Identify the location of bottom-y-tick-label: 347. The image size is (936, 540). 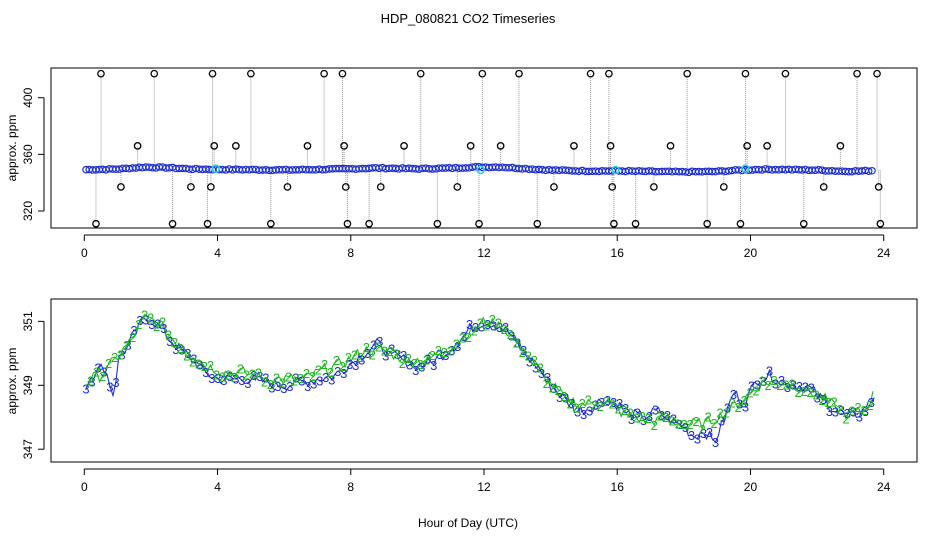
(28, 449).